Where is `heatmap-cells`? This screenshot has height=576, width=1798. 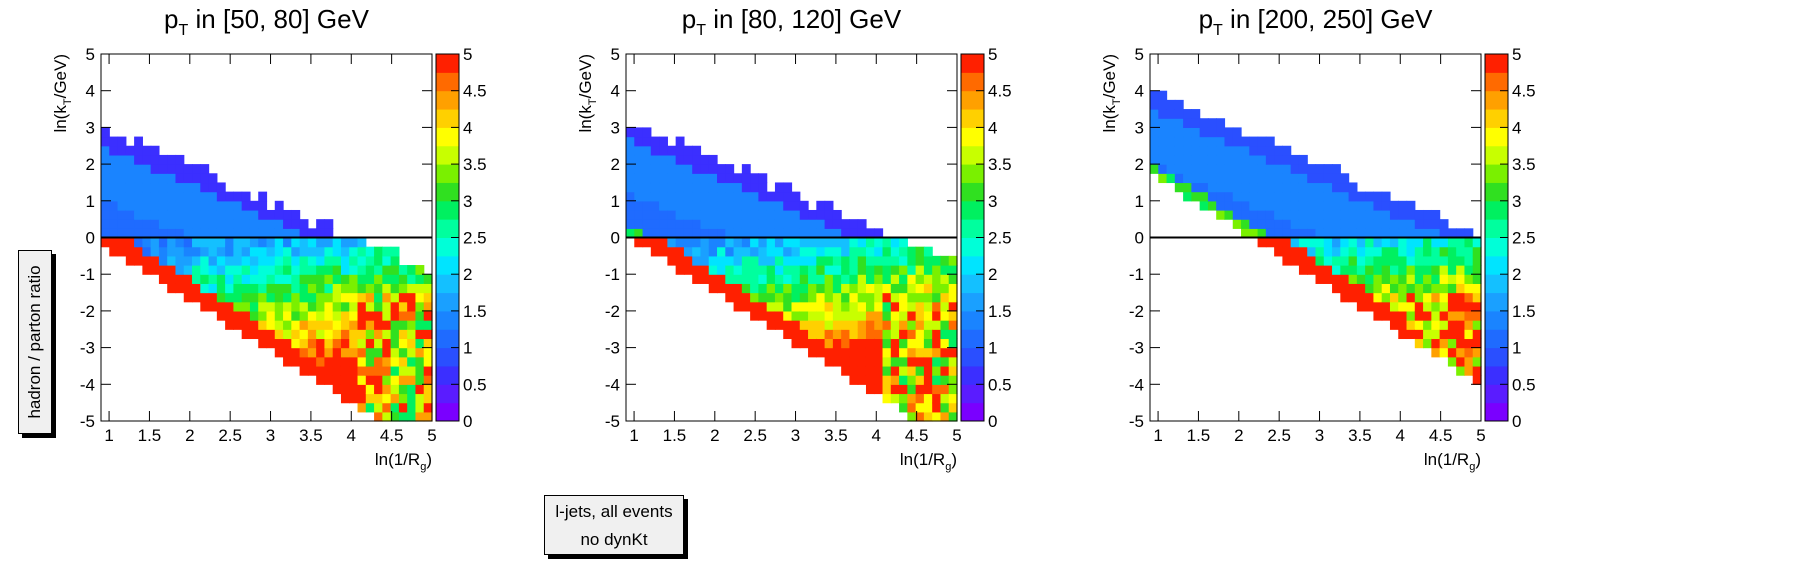 heatmap-cells is located at coordinates (267, 274).